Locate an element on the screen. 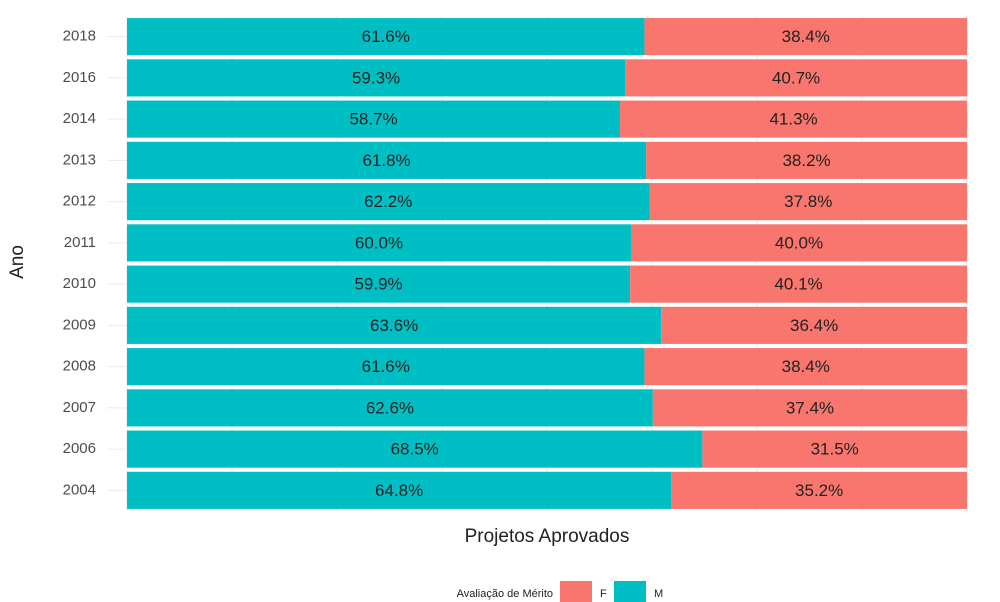  data-label: 63.6% is located at coordinates (394, 325).